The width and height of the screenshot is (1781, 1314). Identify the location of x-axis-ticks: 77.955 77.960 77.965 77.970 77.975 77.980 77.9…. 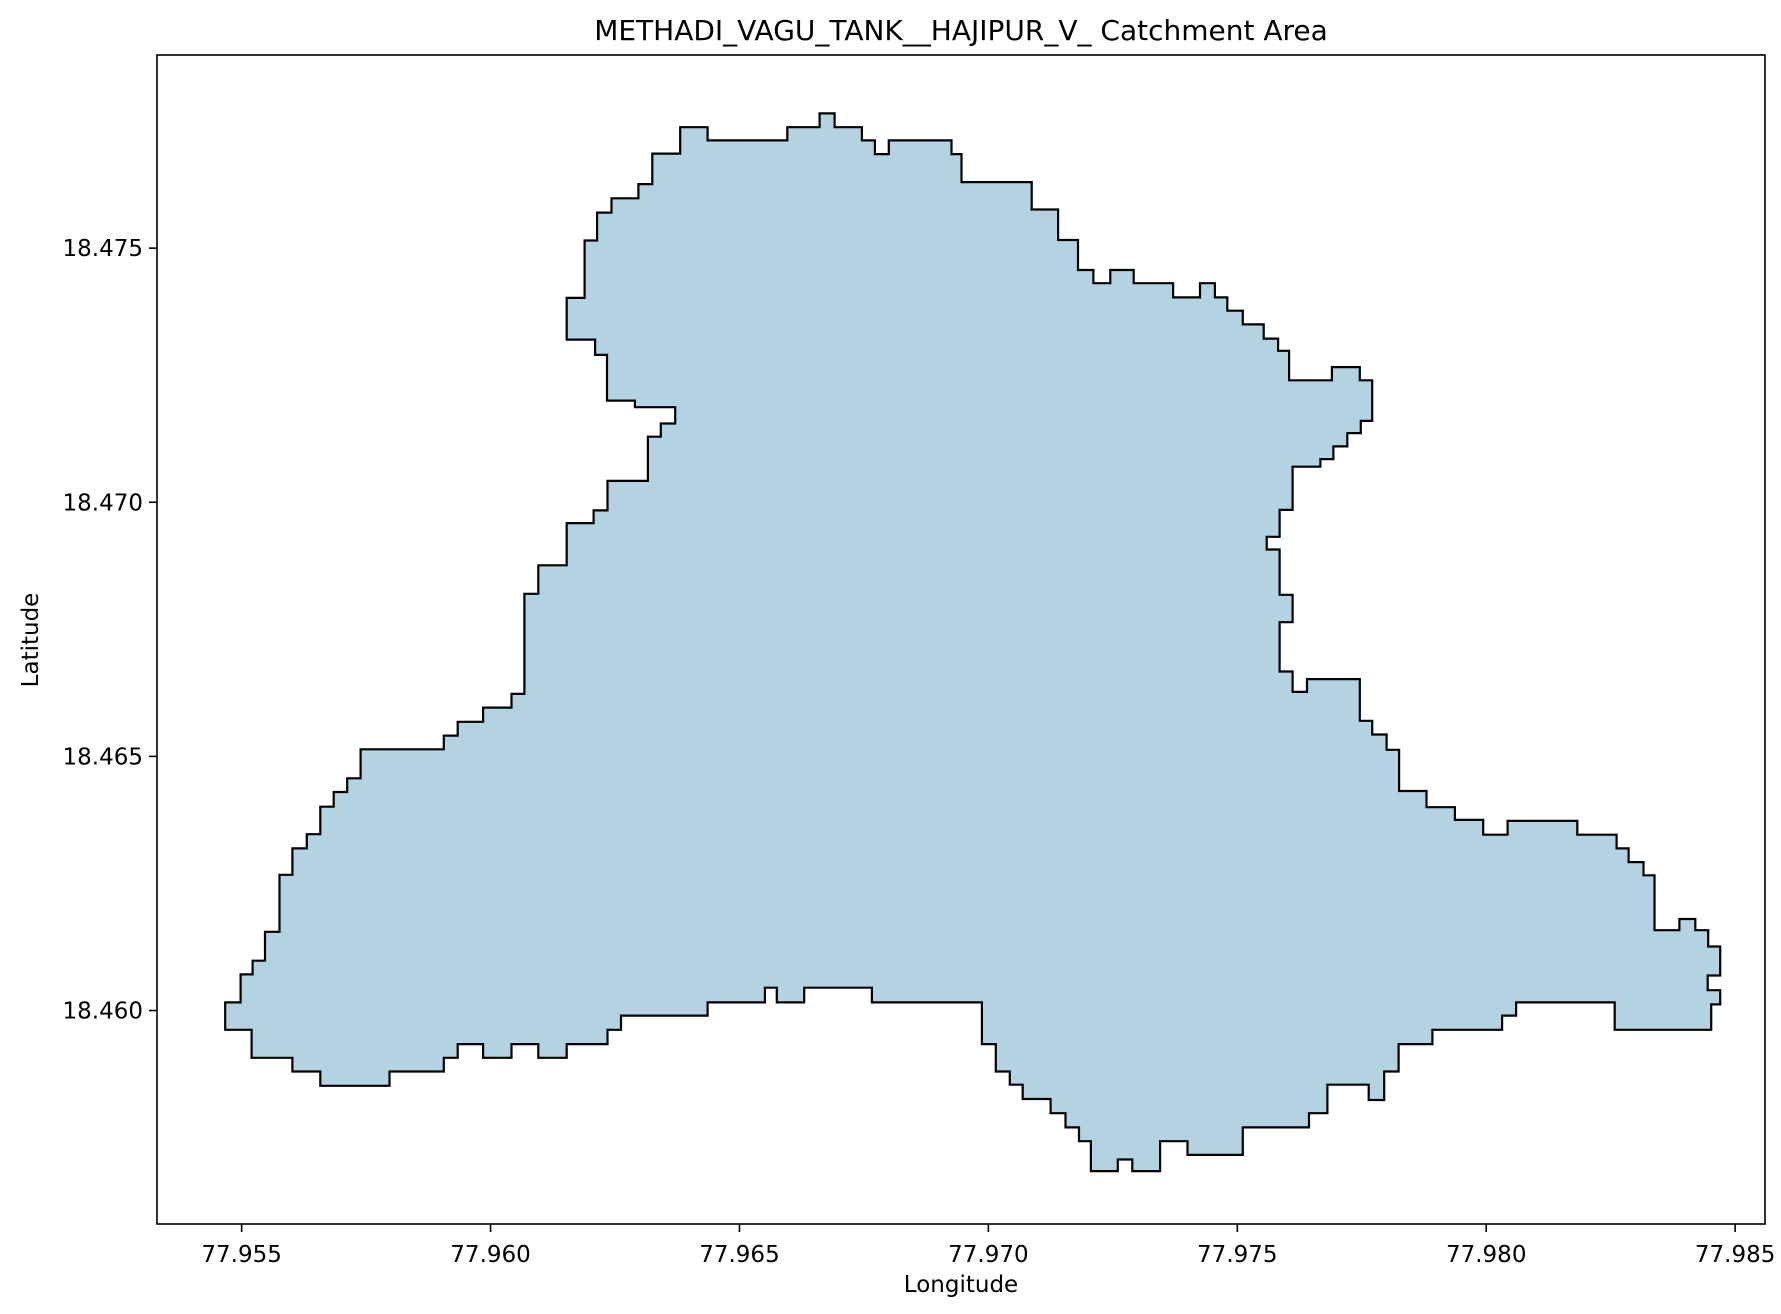
(988, 1246).